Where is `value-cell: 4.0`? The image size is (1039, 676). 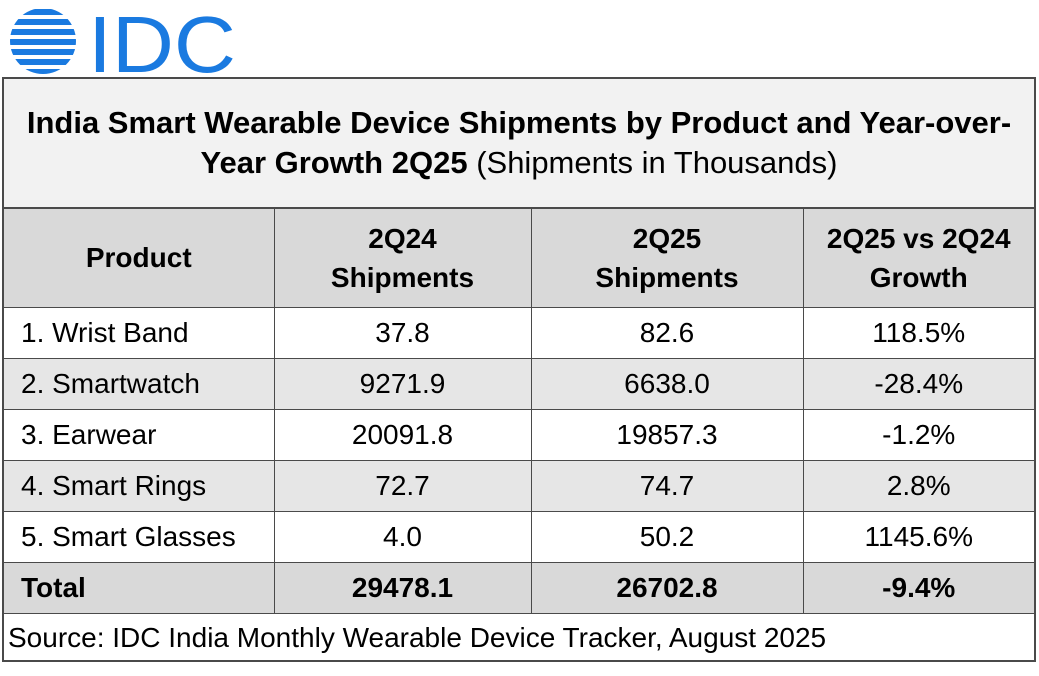 value-cell: 4.0 is located at coordinates (402, 536).